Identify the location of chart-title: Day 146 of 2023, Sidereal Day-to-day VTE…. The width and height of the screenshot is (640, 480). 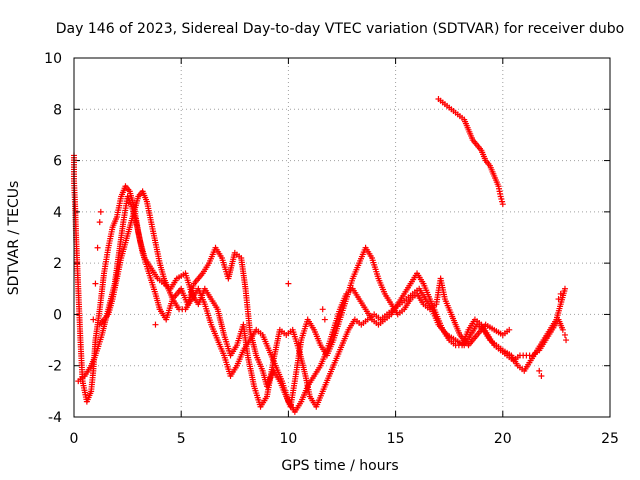
(340, 29).